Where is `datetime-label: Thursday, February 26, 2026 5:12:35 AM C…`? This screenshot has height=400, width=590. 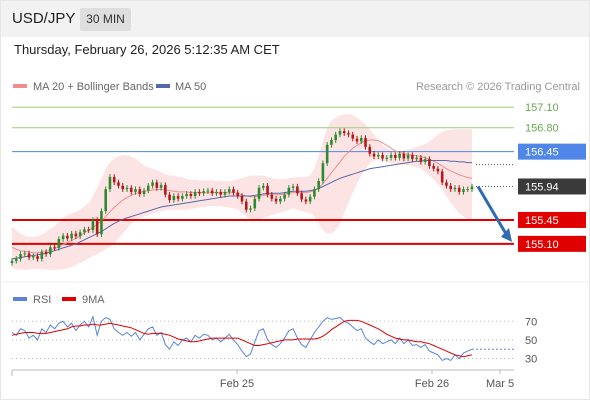 datetime-label: Thursday, February 26, 2026 5:12:35 AM C… is located at coordinates (147, 49).